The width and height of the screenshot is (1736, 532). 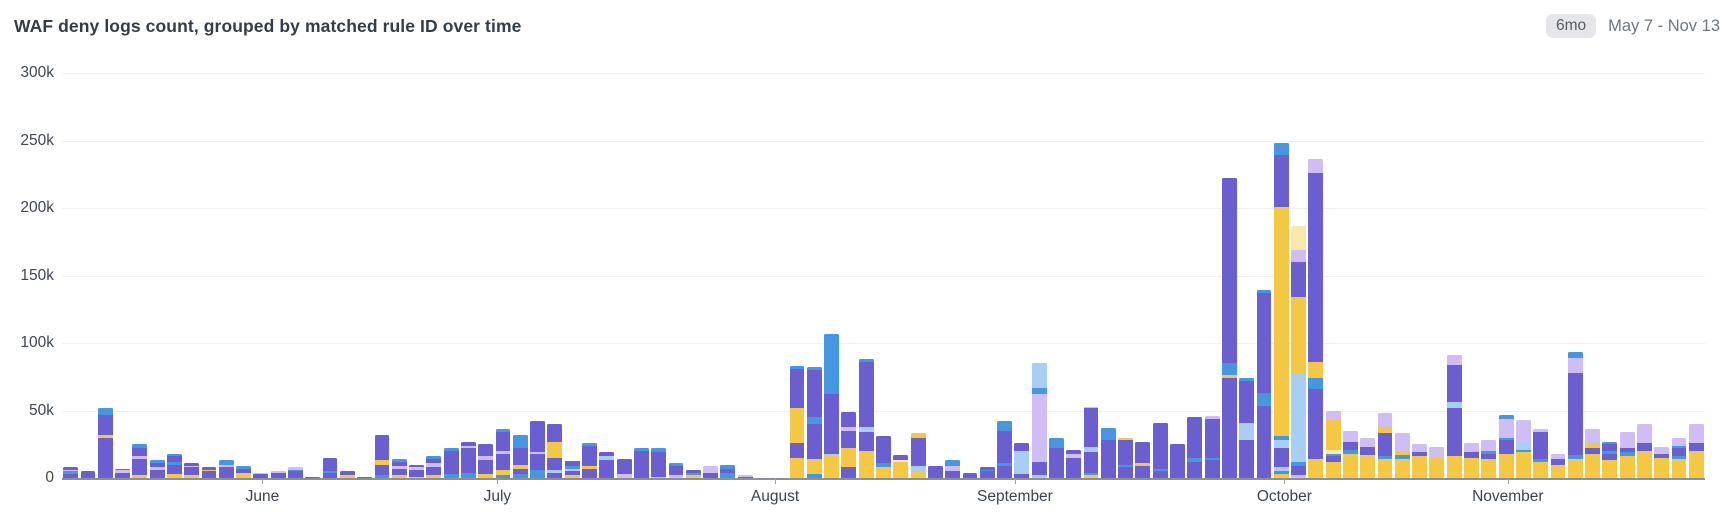 What do you see at coordinates (1571, 26) in the screenshot?
I see `time-range-badge: 6mo` at bounding box center [1571, 26].